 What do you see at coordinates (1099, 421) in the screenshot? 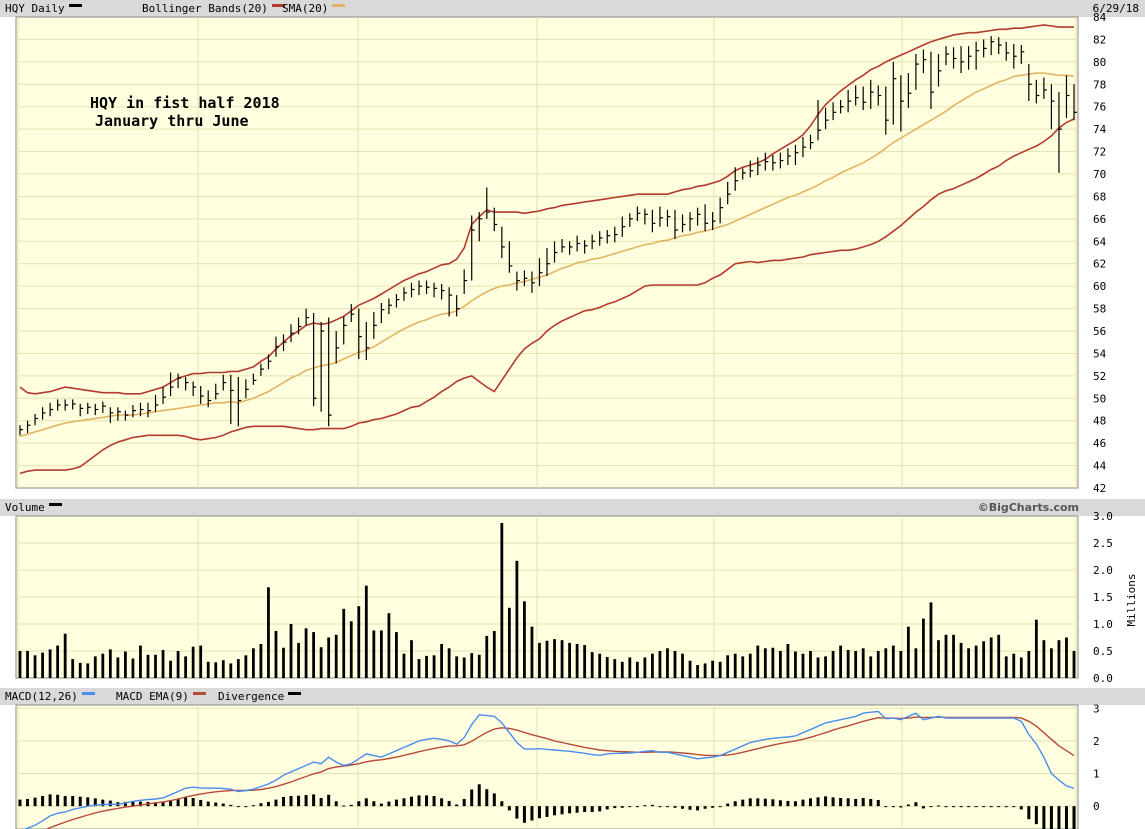
I see `price-tick-label: 48` at bounding box center [1099, 421].